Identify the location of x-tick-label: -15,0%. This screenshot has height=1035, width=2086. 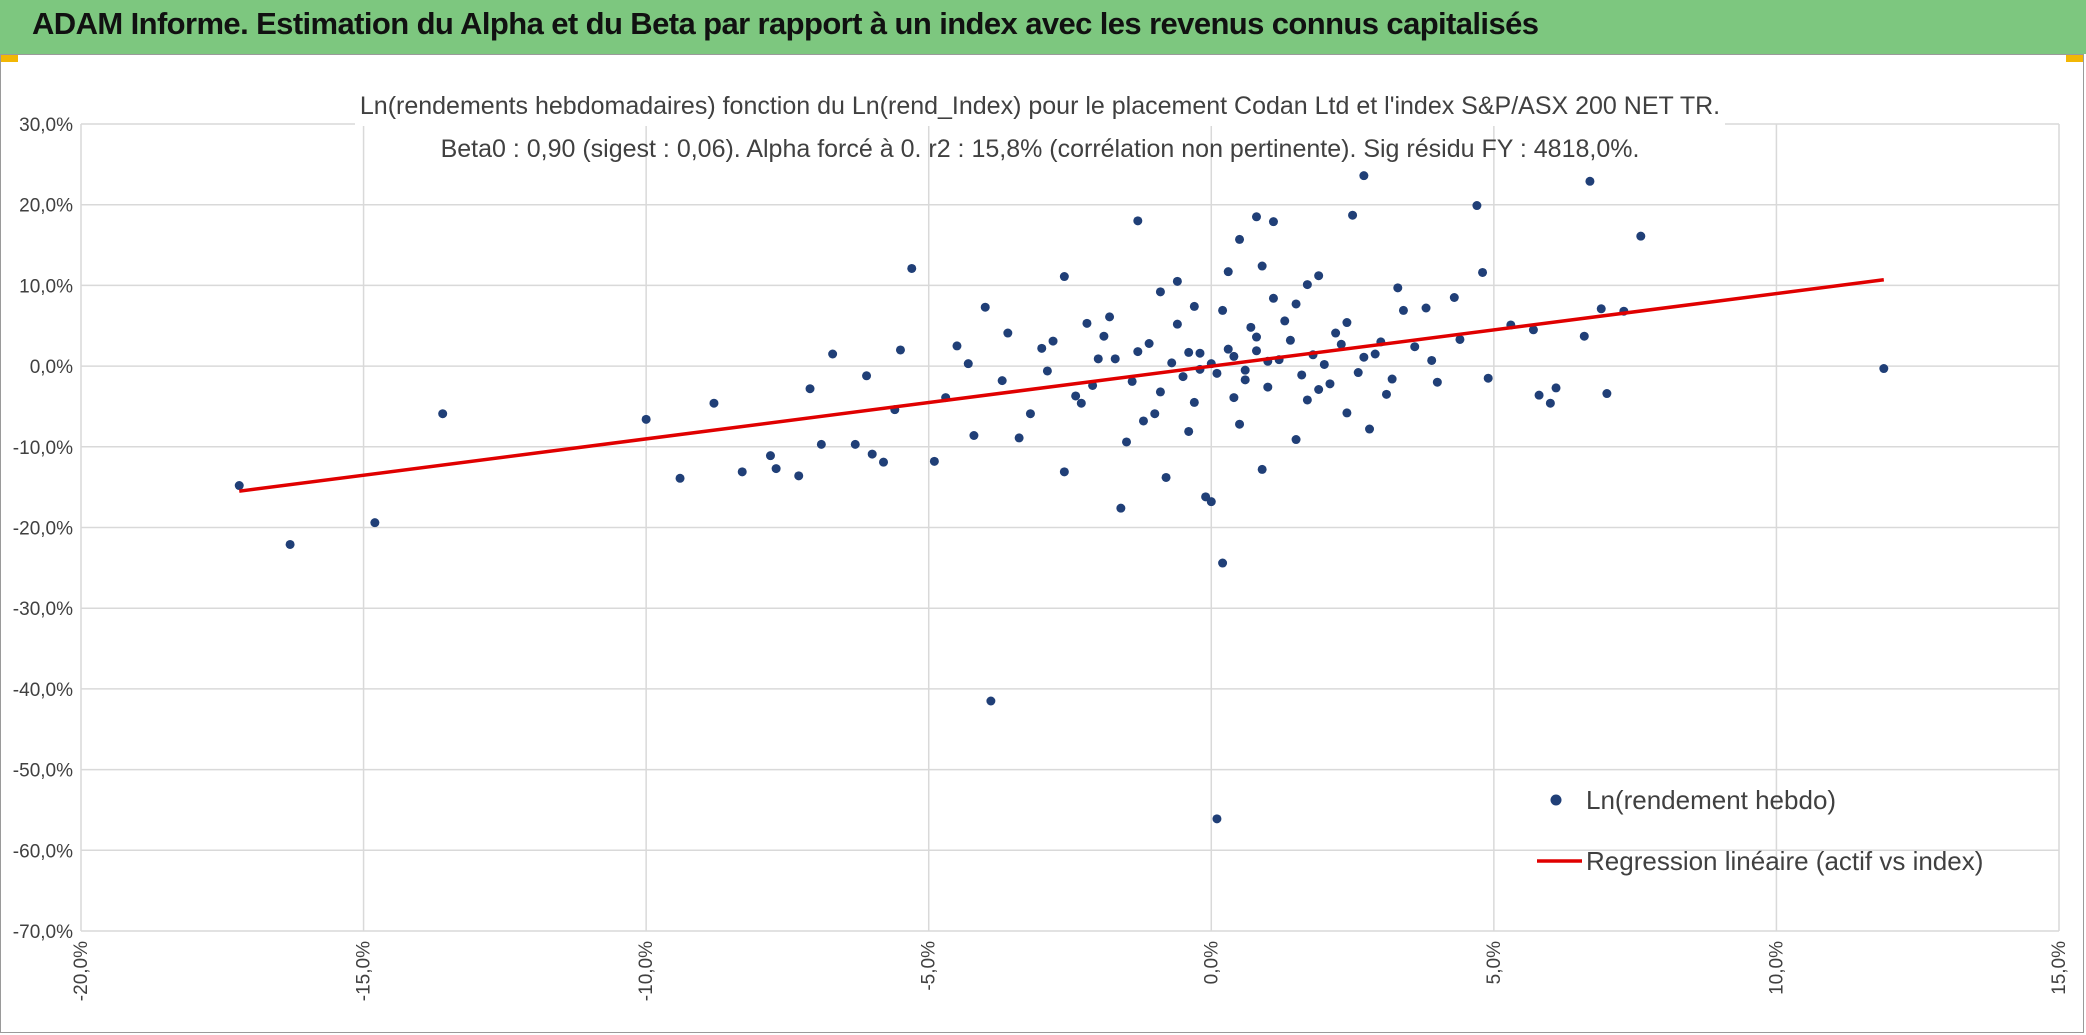
(364, 971).